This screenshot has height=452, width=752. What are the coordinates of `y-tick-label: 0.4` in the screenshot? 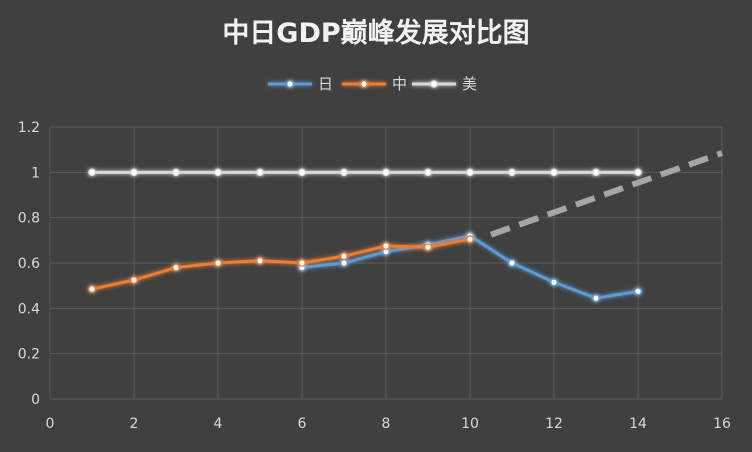 It's located at (29, 309).